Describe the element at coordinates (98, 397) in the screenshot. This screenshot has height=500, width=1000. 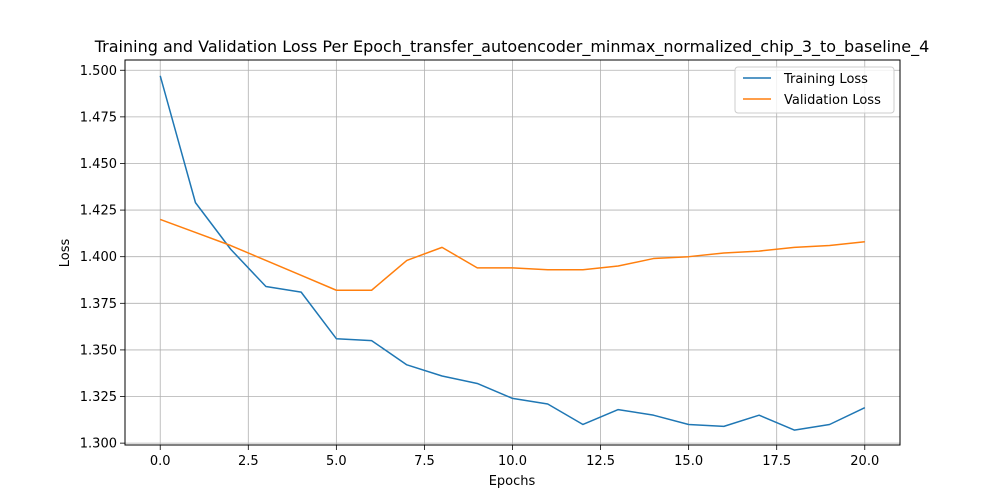
I see `y-tick-label: 1.325` at that location.